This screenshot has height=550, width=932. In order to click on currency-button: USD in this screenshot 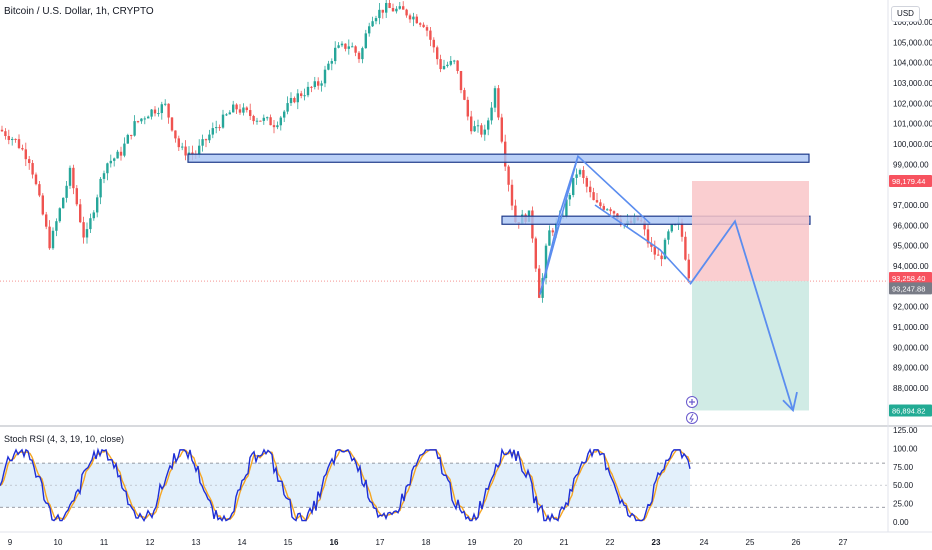, I will do `click(905, 14)`.